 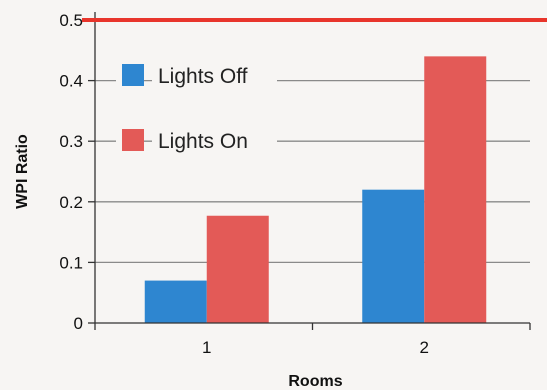 What do you see at coordinates (424, 347) in the screenshot?
I see `x-tick-label: 2` at bounding box center [424, 347].